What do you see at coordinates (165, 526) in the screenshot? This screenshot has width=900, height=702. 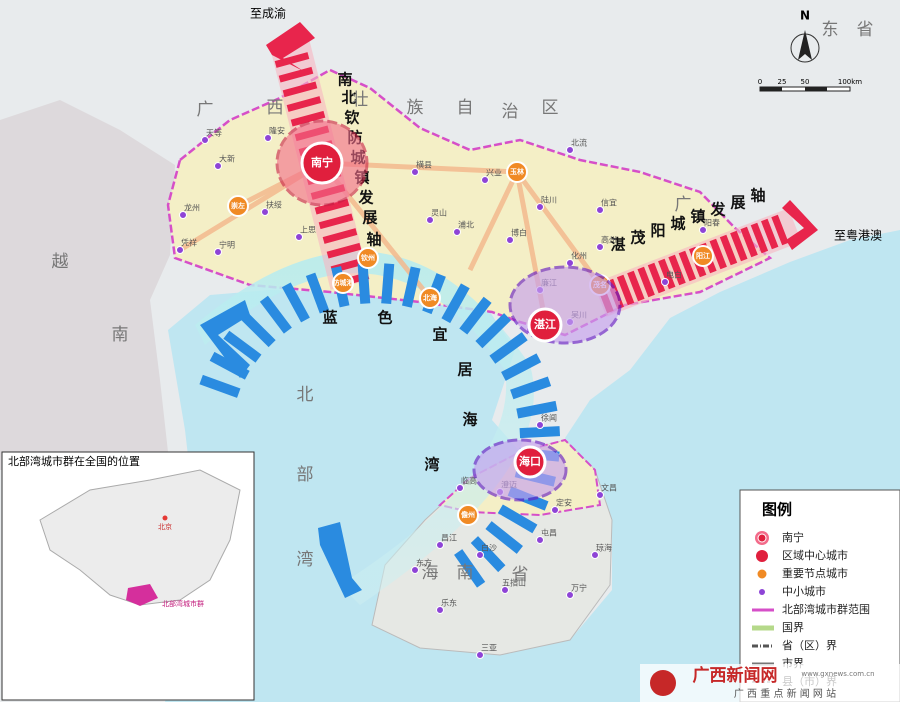 I see `inset-beijing: 北京` at bounding box center [165, 526].